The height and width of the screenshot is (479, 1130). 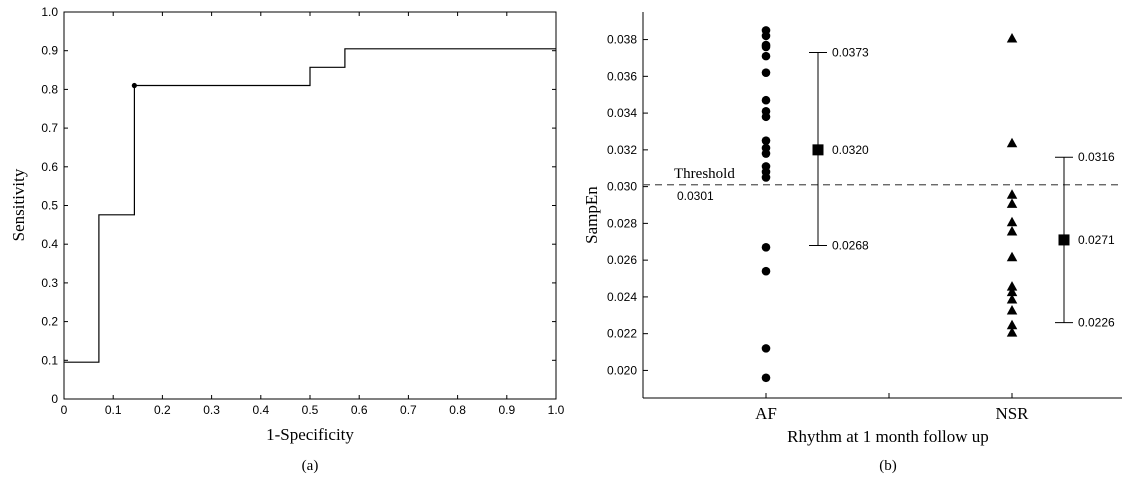 I want to click on panel-label-b: (b), so click(x=888, y=466).